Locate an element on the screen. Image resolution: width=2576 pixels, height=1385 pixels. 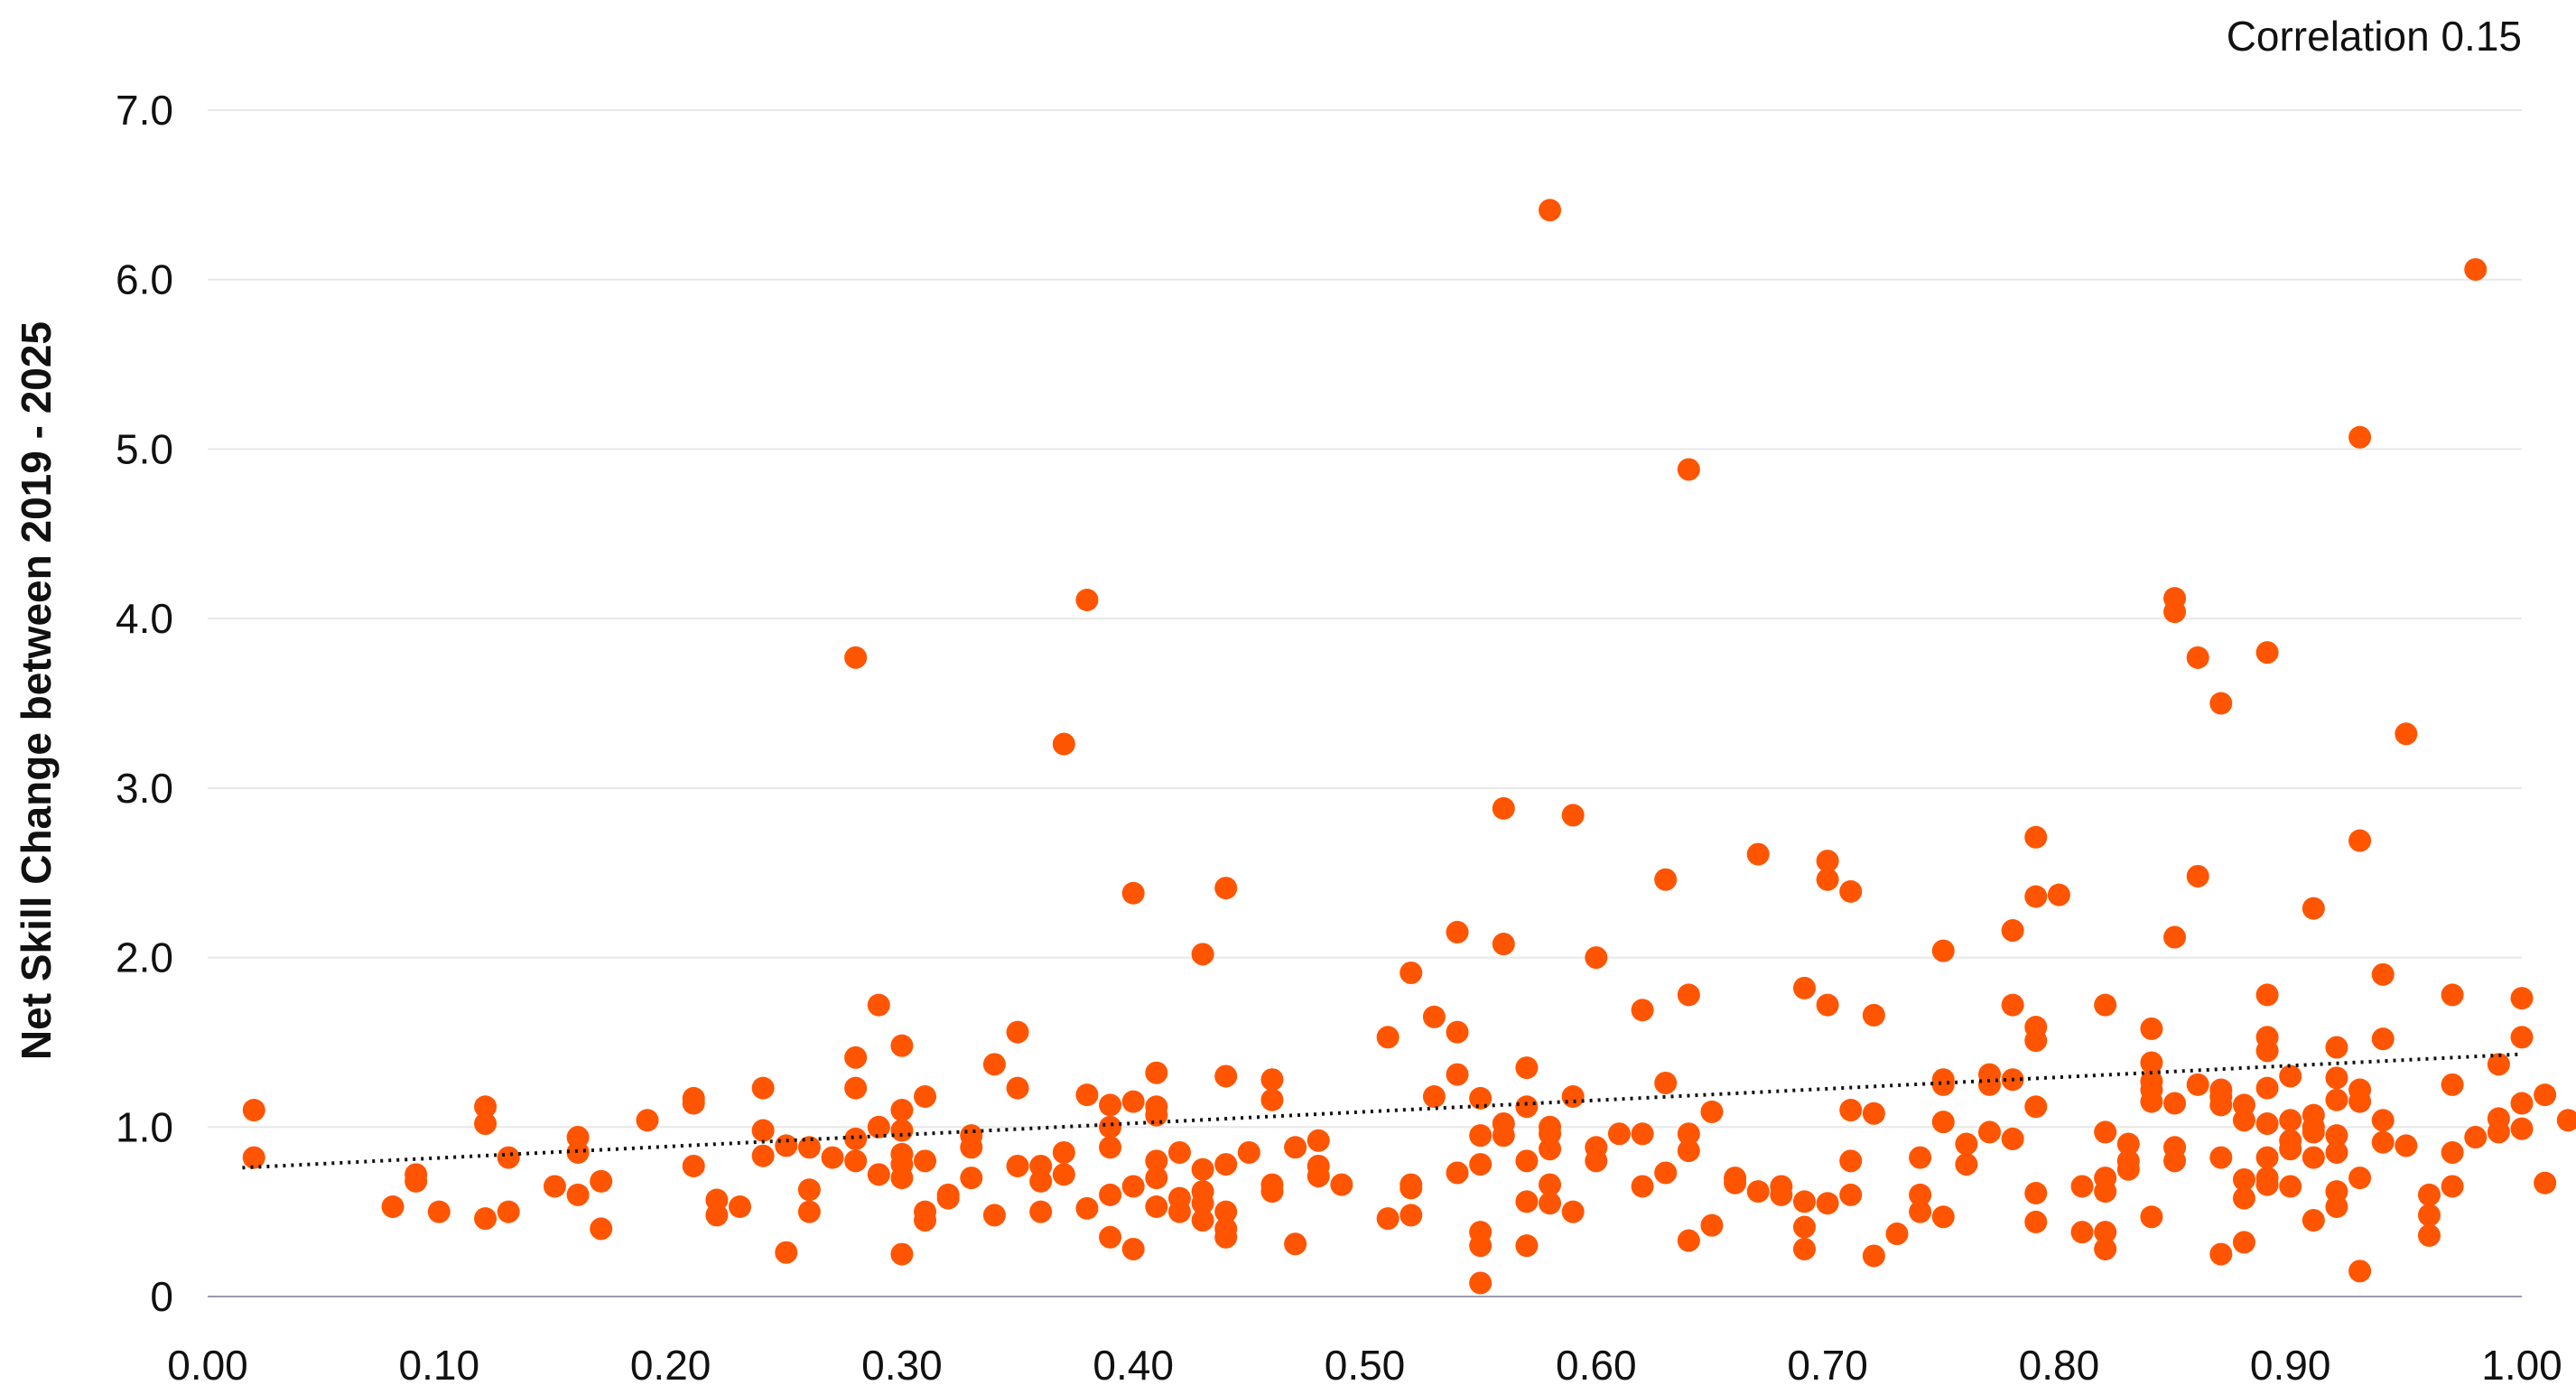
y-axis-ticks: 0 1.0 2.0 3.0 4.0 5.0 6.0 7.0 is located at coordinates (144, 703).